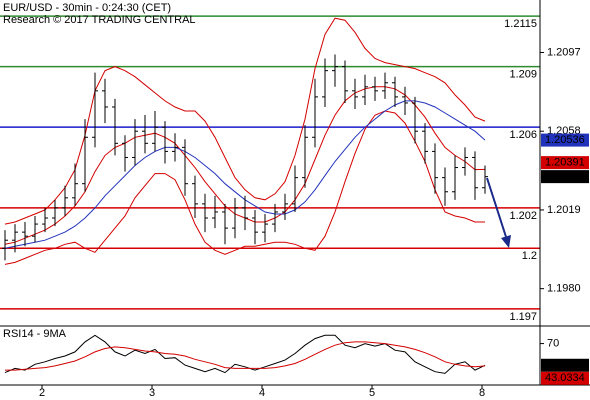  What do you see at coordinates (372, 393) in the screenshot?
I see `x-tick-label: 5` at bounding box center [372, 393].